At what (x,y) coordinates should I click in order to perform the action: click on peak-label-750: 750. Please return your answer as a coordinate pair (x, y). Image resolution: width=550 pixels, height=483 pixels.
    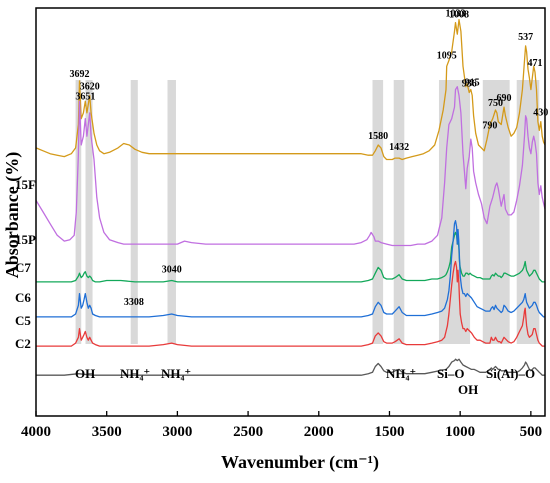
    Looking at the image, I should click on (495, 103).